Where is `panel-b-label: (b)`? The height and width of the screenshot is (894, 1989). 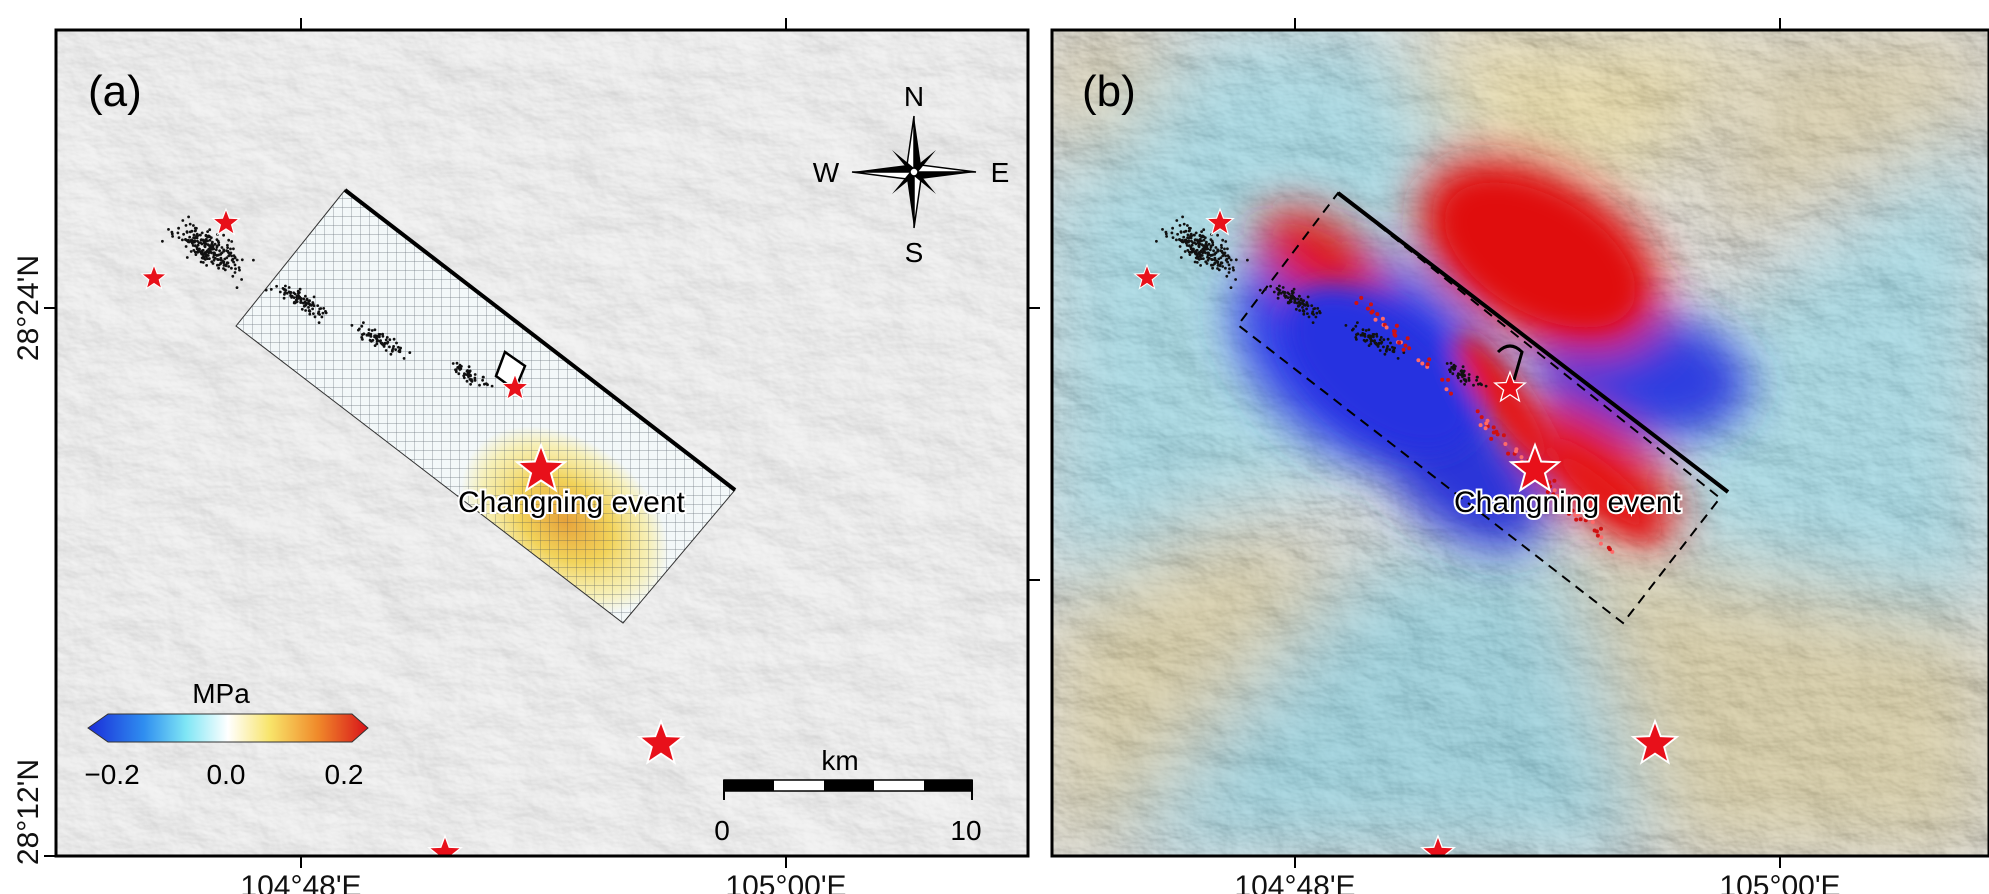 panel-b-label: (b) is located at coordinates (1109, 91).